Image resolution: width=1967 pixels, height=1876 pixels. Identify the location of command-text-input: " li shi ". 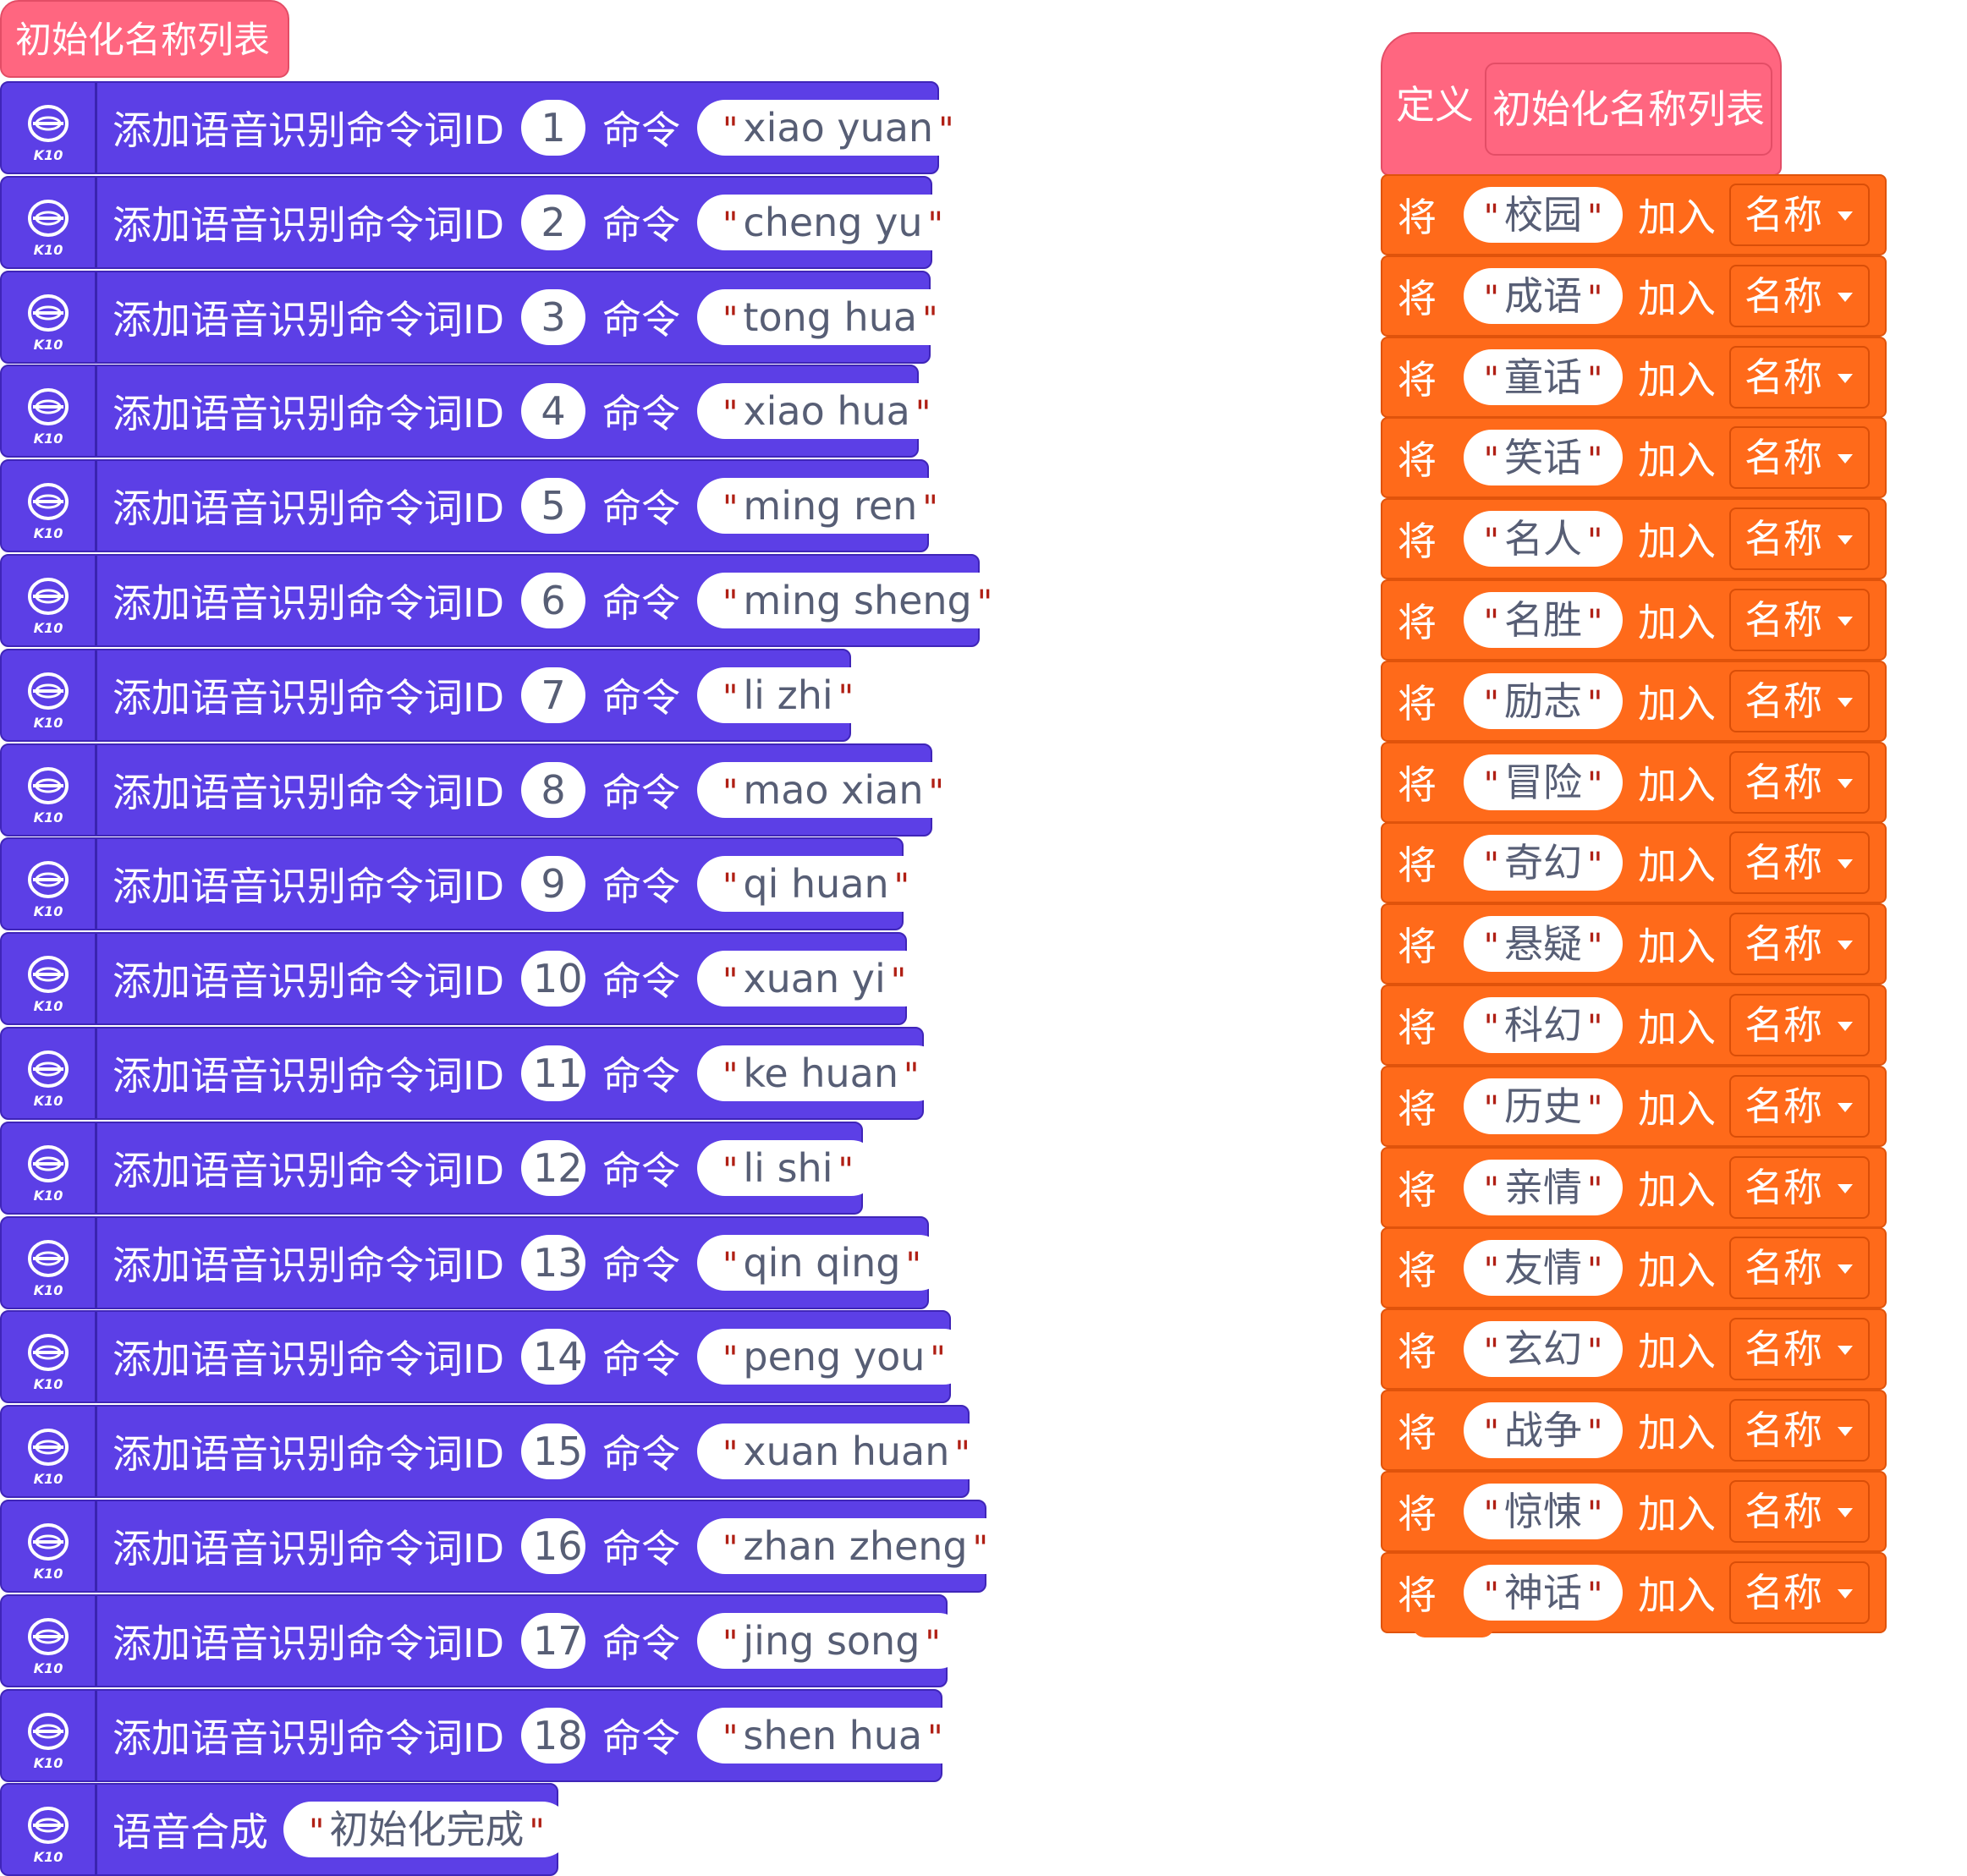
(788, 1168).